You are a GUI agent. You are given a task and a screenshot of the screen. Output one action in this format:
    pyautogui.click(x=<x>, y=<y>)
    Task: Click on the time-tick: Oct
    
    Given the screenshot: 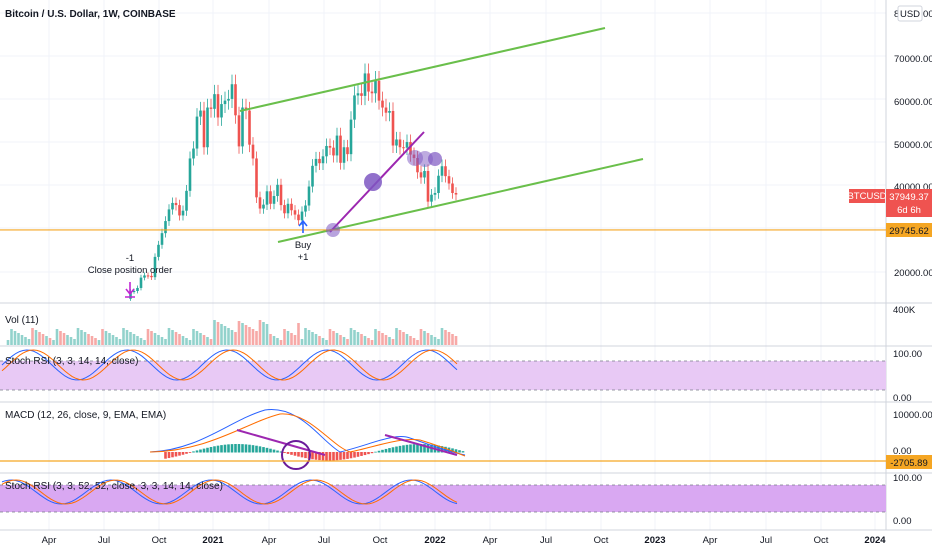 What is the action you would take?
    pyautogui.click(x=380, y=540)
    